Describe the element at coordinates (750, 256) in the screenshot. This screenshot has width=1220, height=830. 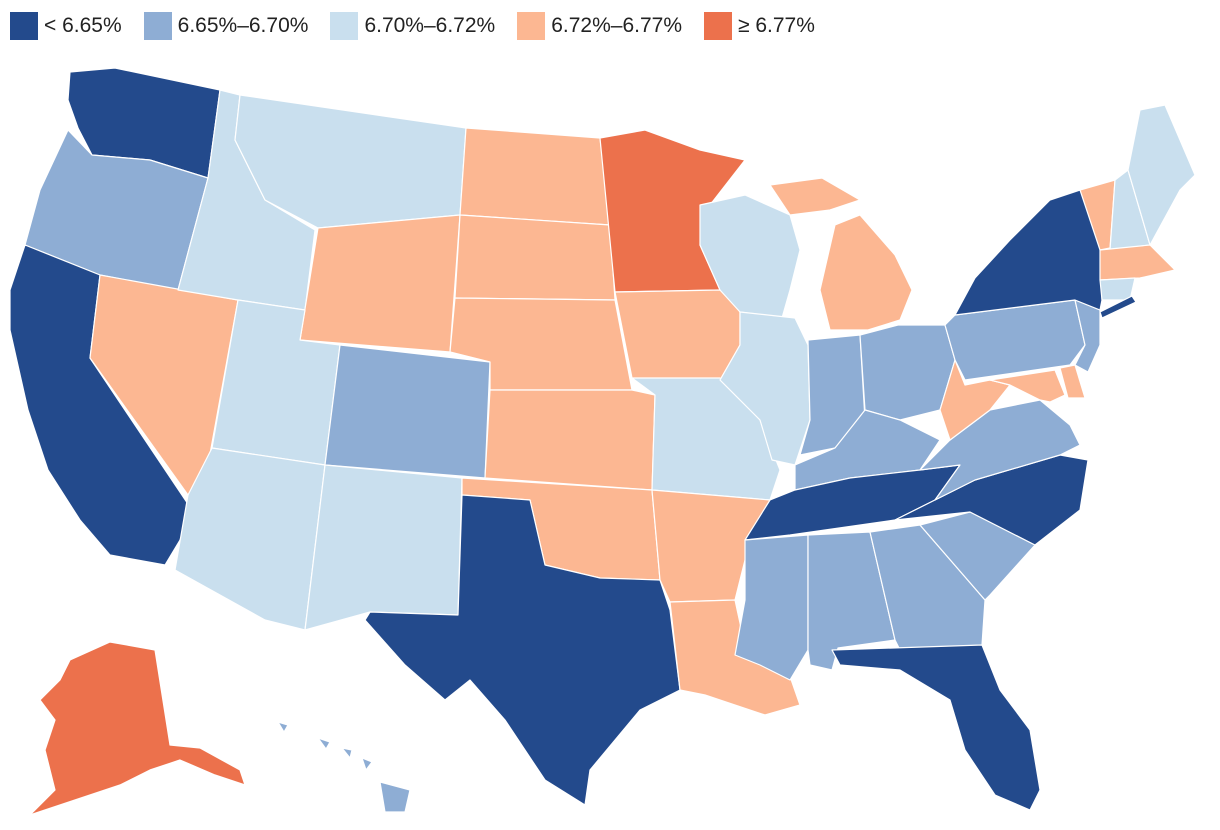
I see `state-wi` at that location.